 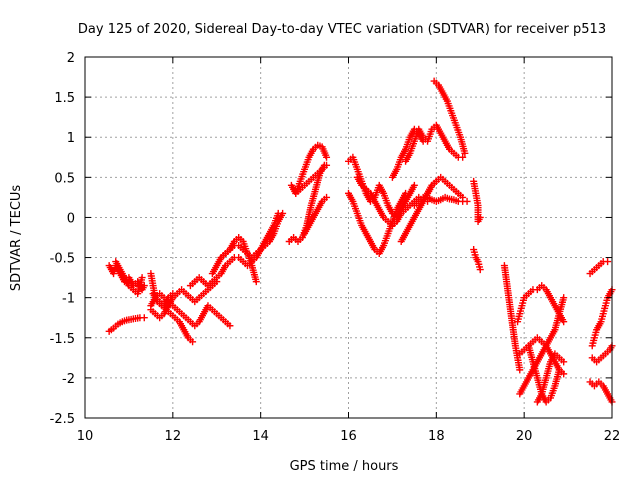 What do you see at coordinates (327, 157) in the screenshot?
I see `data-point-s12` at bounding box center [327, 157].